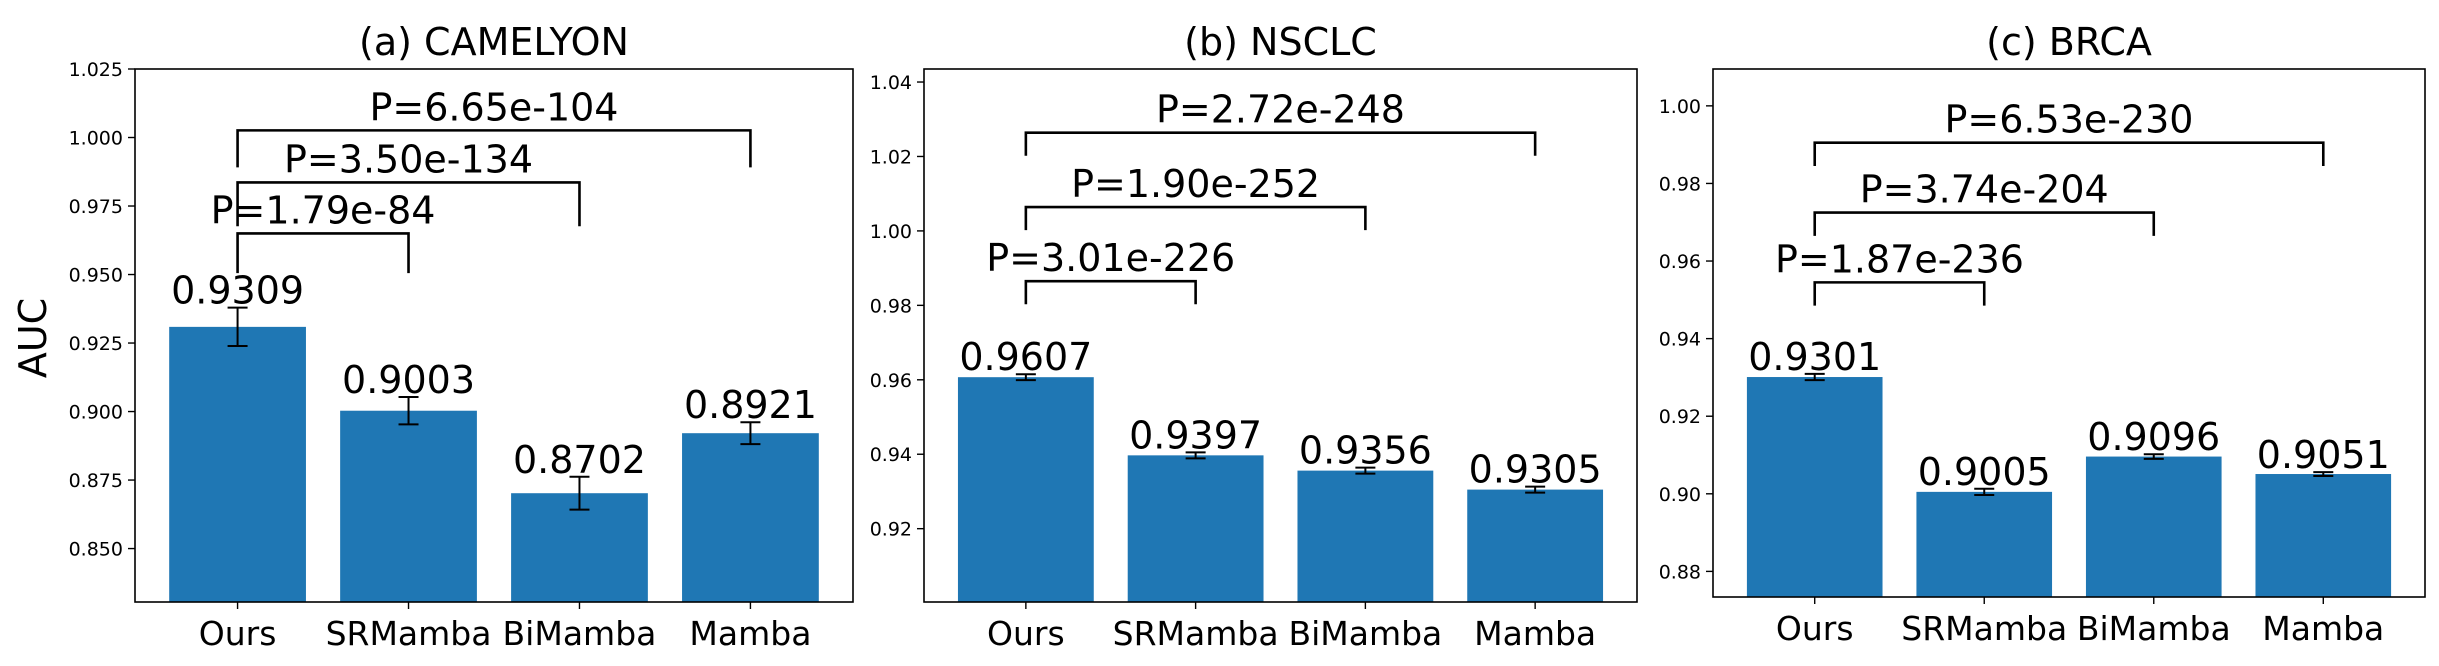 This screenshot has height=666, width=2439. What do you see at coordinates (323, 210) in the screenshot?
I see `p-value-label: P=1.79e-84` at bounding box center [323, 210].